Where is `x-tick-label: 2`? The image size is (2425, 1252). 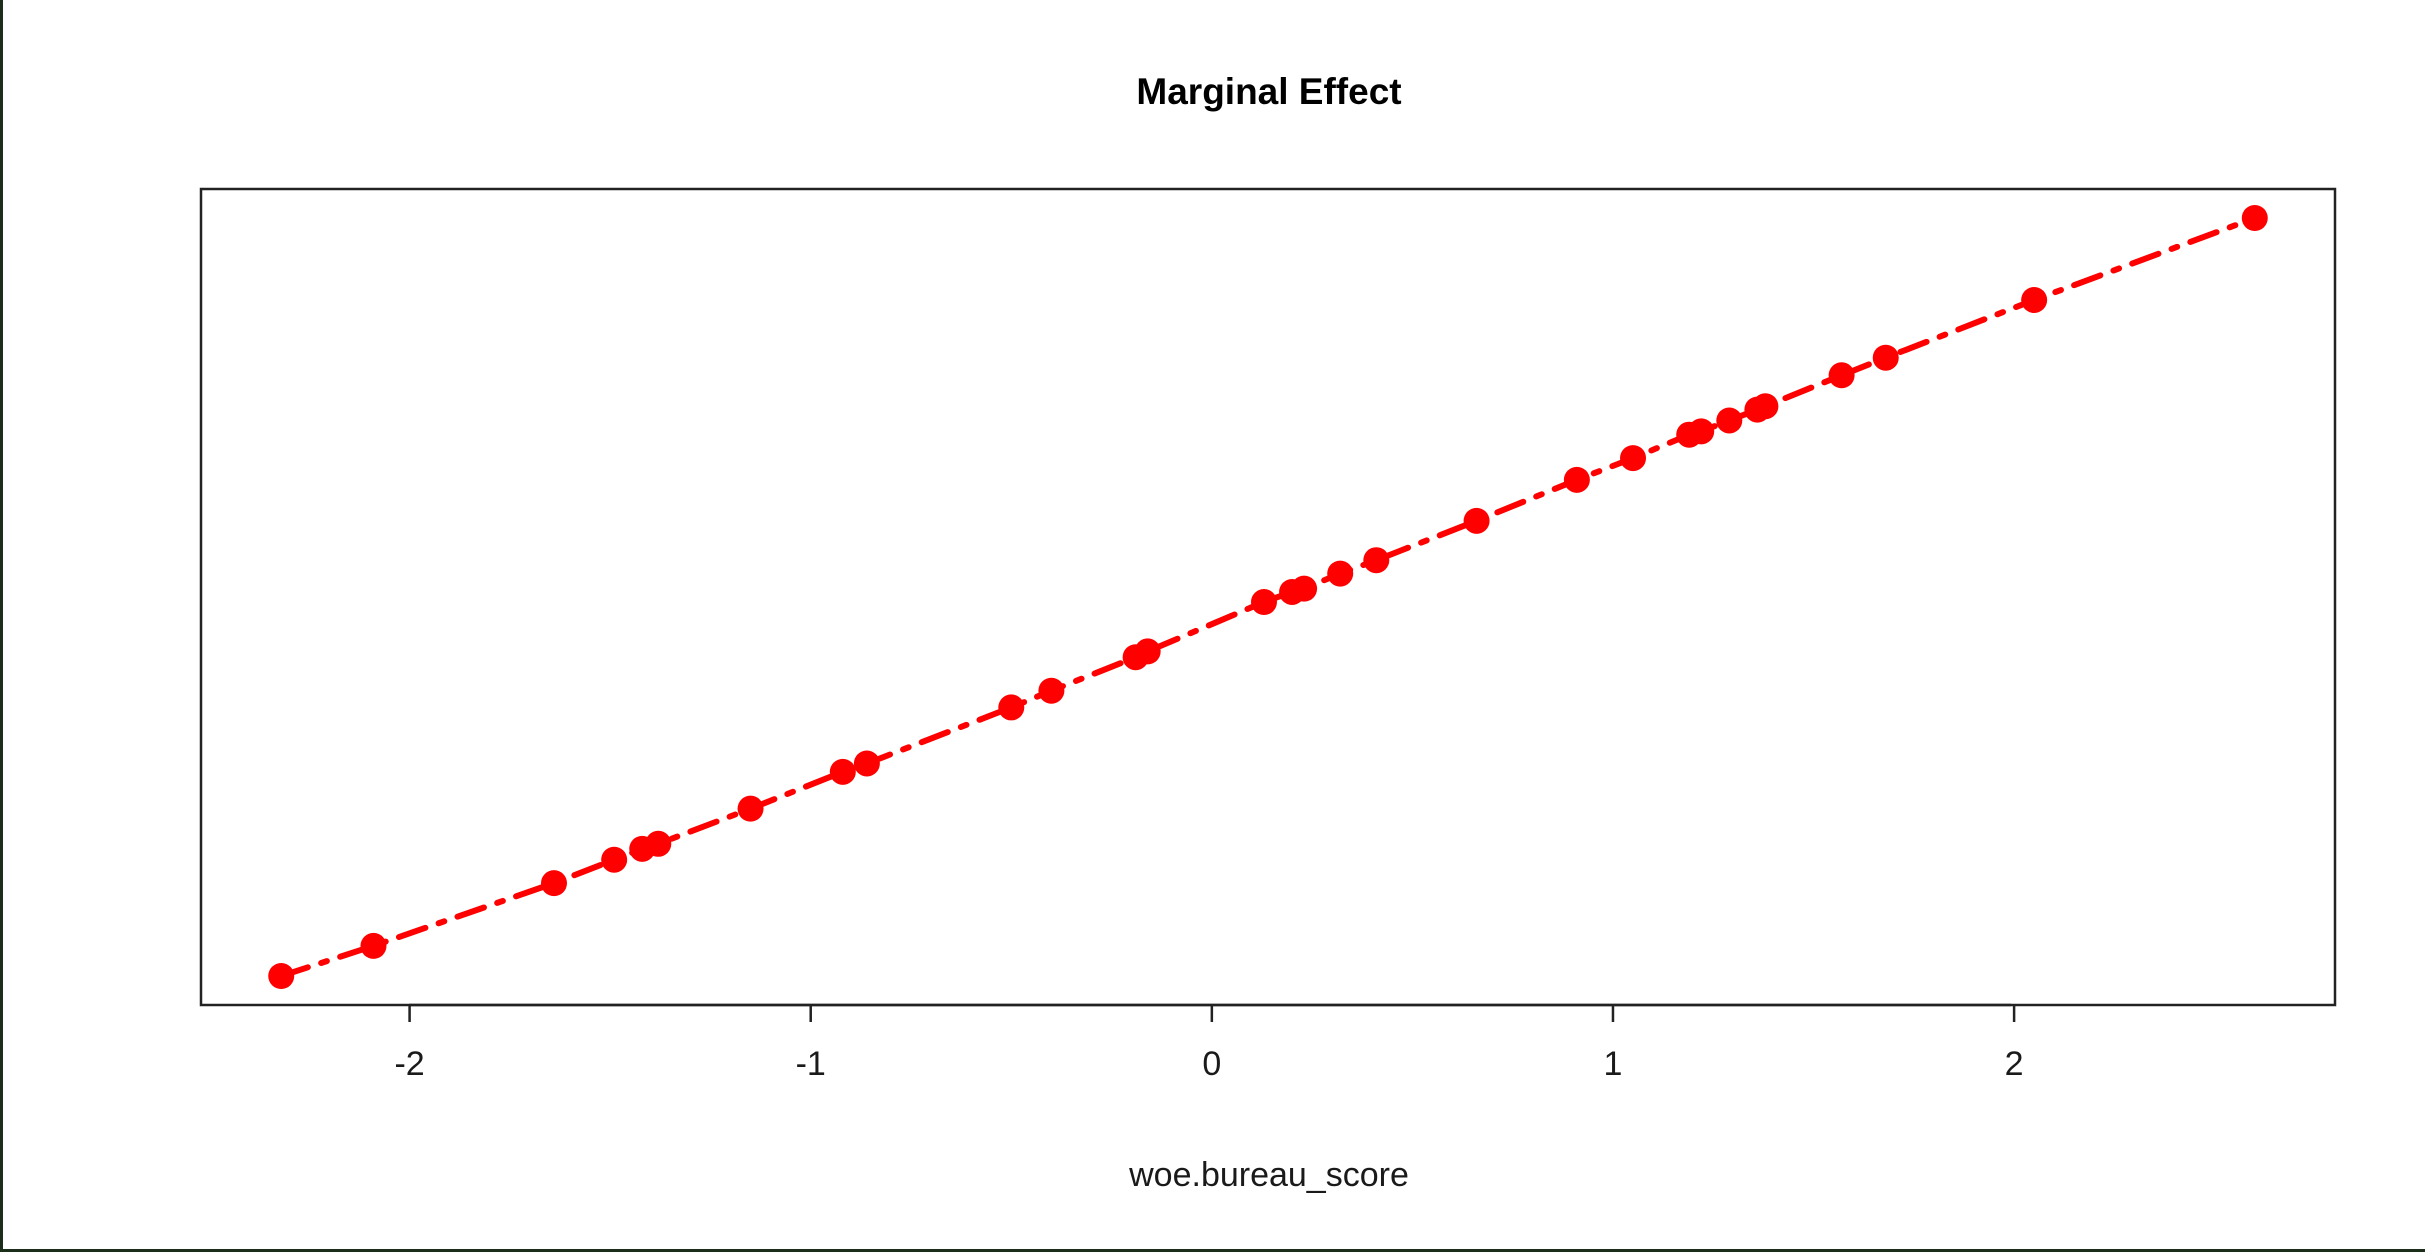 x-tick-label: 2 is located at coordinates (2014, 1064).